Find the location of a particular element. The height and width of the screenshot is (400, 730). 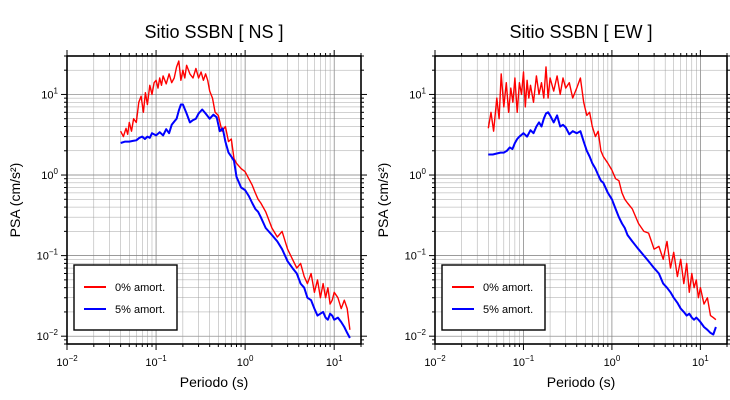

chart-title: Sitio SSBN [ NS ] is located at coordinates (213, 32).